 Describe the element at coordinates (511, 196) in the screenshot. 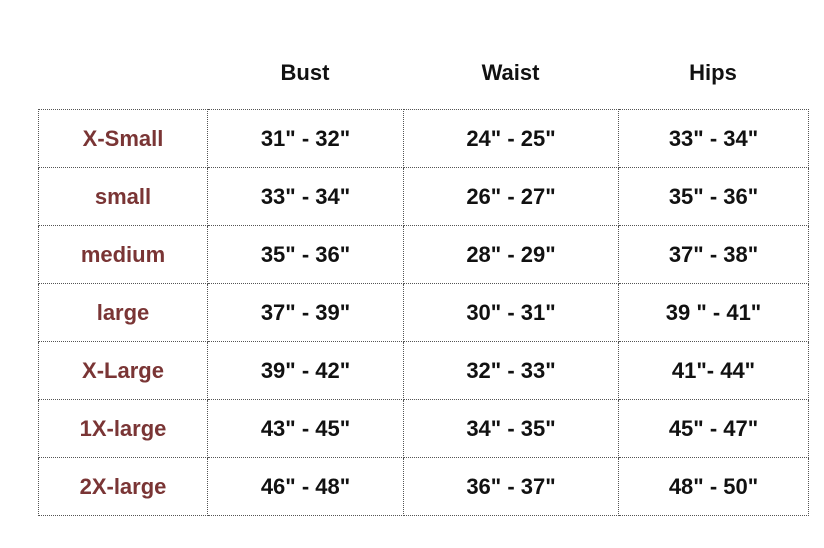

I see `waist-cell: 26" - 27"` at that location.